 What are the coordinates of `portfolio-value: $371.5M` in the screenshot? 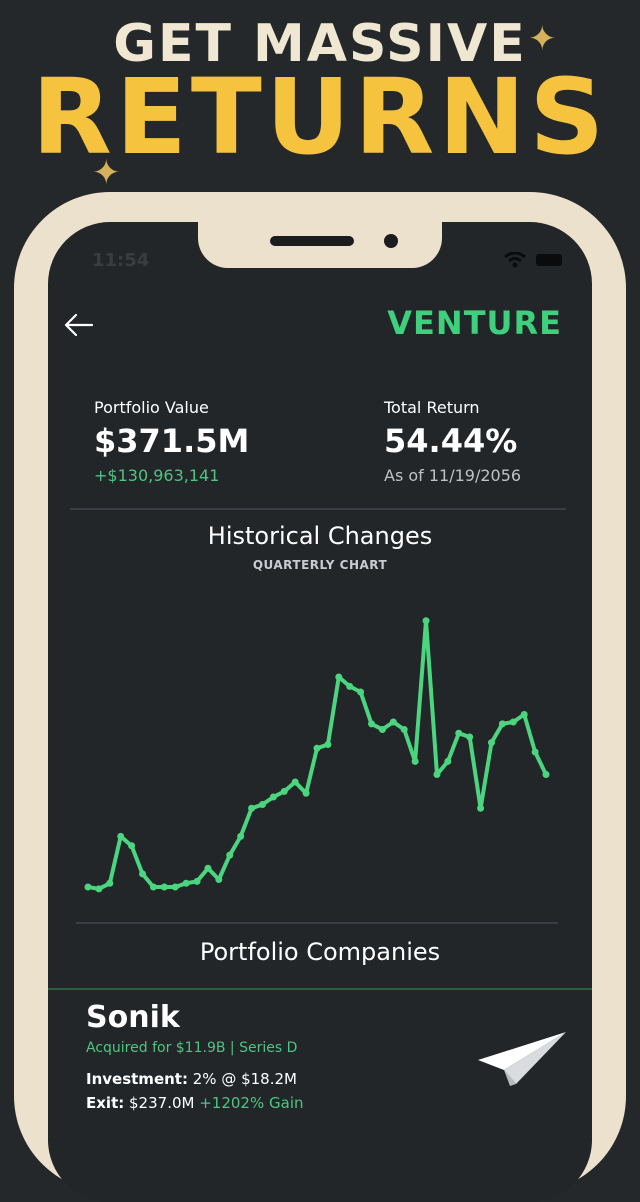 It's located at (172, 441).